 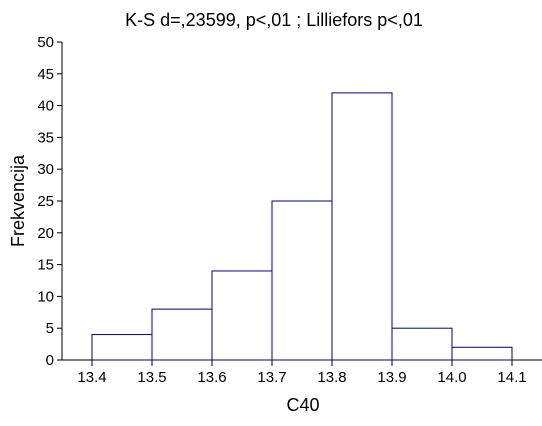 What do you see at coordinates (45, 169) in the screenshot?
I see `y-tick-label: 30` at bounding box center [45, 169].